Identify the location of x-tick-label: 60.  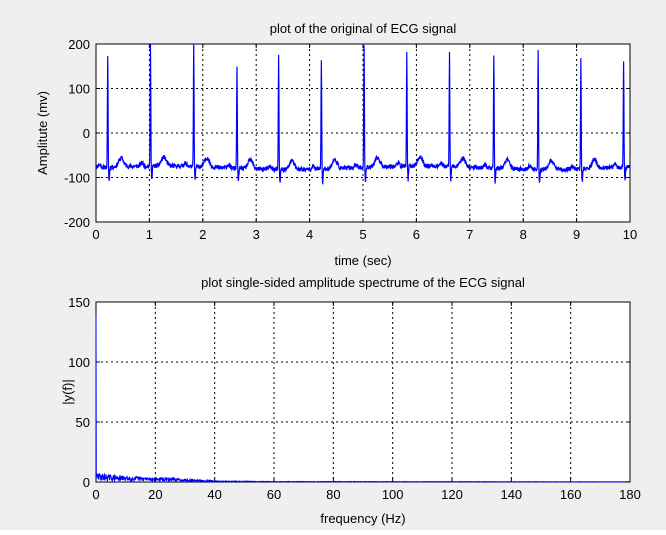
(274, 494).